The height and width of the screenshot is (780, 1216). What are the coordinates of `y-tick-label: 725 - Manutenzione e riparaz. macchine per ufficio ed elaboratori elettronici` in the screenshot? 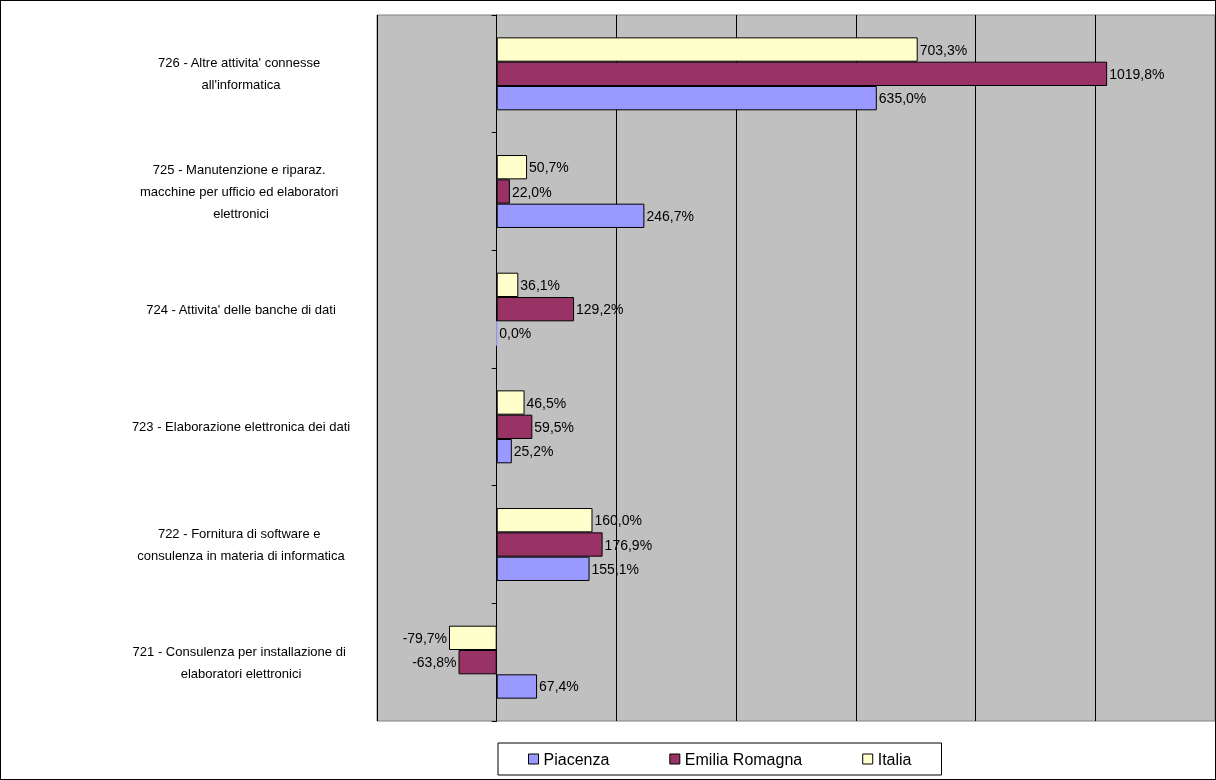 It's located at (241, 191).